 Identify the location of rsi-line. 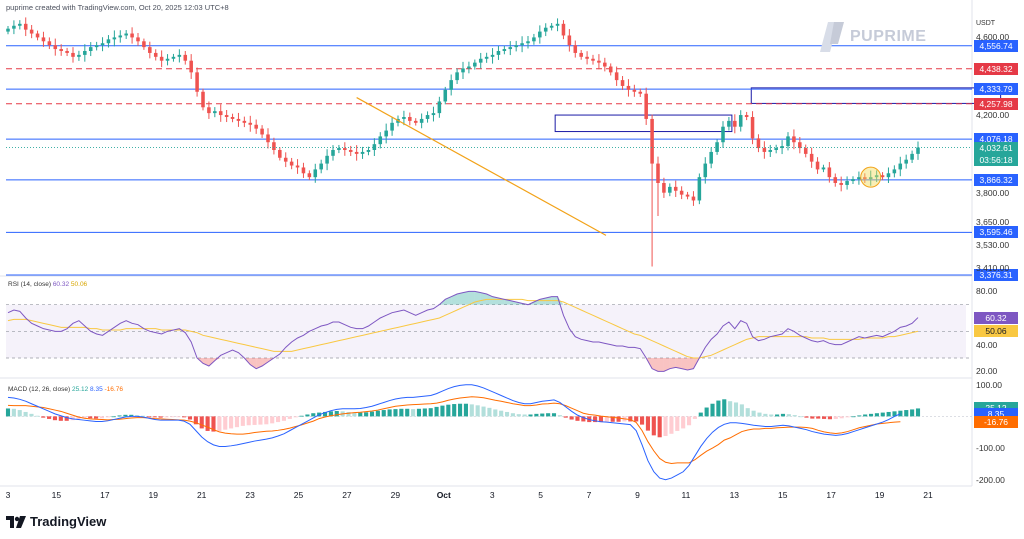
(463, 331).